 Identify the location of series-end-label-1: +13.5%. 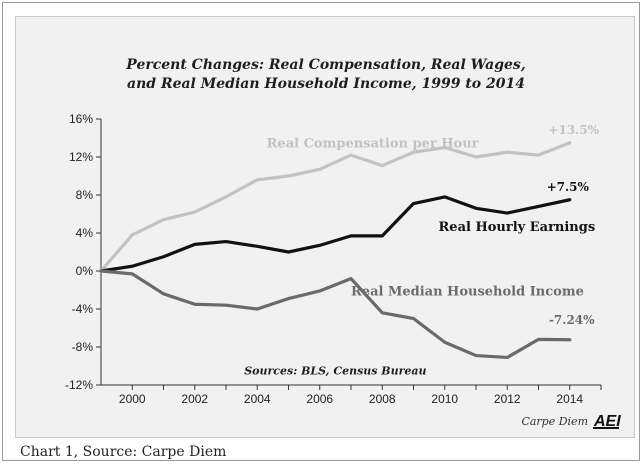
(573, 130).